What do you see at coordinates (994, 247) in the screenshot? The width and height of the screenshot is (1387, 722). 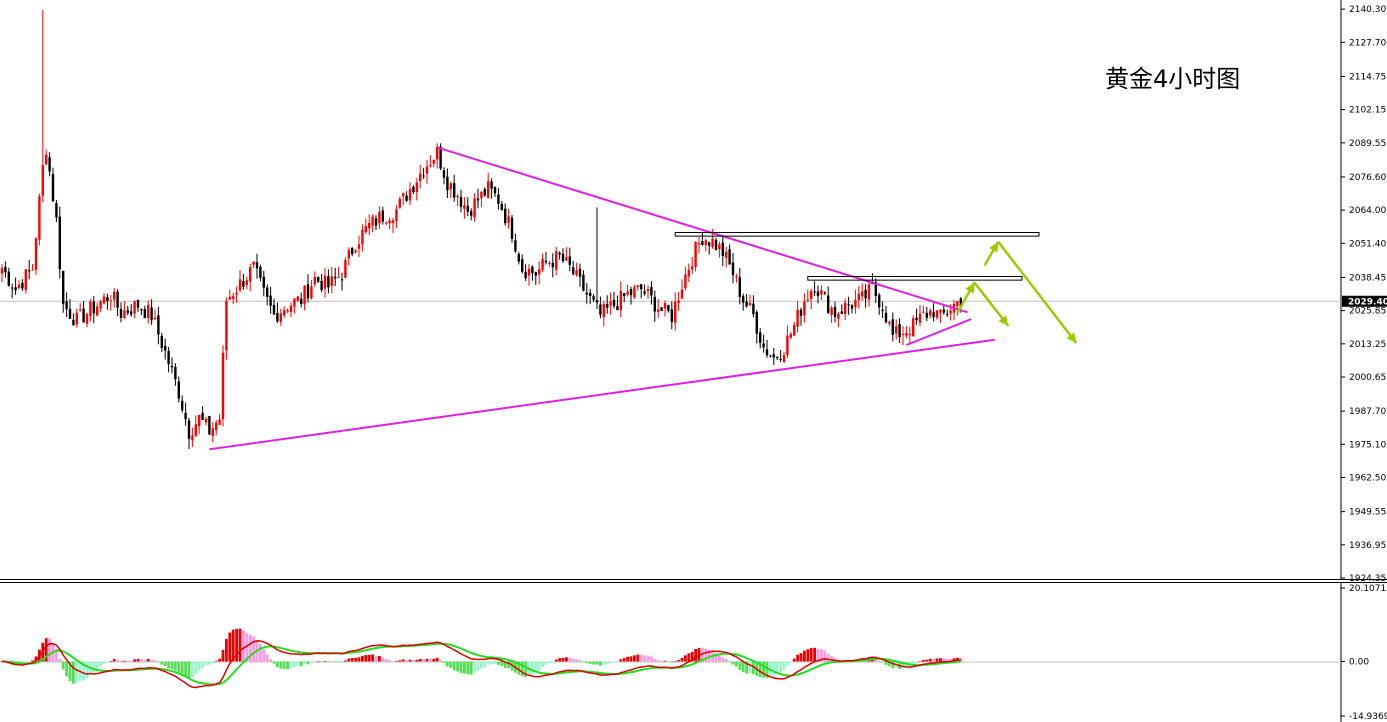 I see `arrow-2-up-head` at bounding box center [994, 247].